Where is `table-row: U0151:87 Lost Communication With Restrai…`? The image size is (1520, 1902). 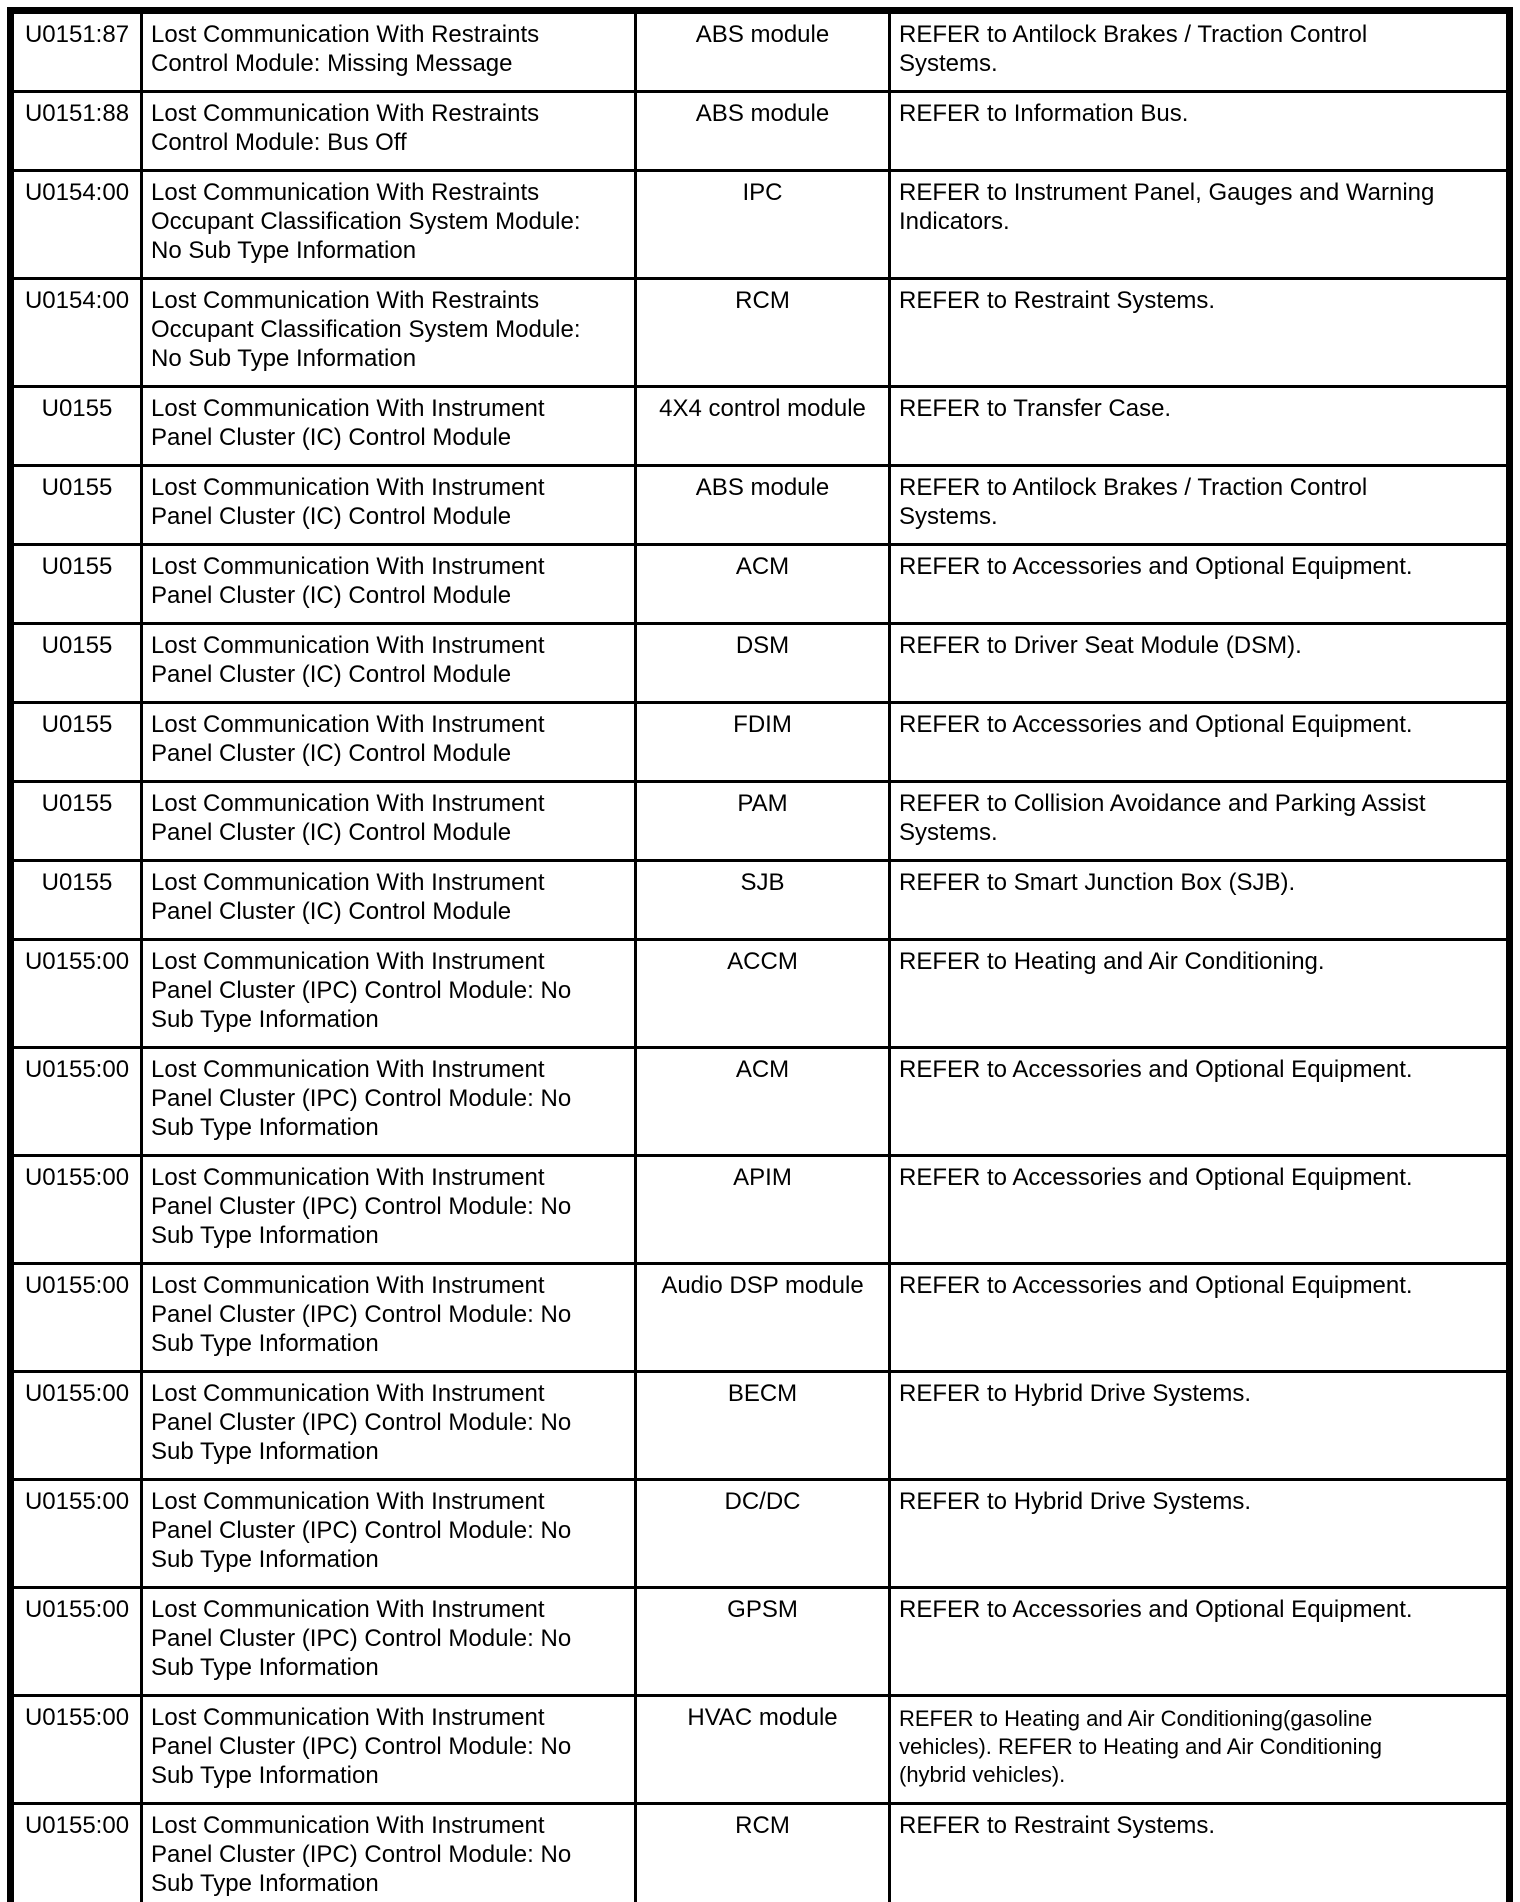
table-row: U0151:87 Lost Communication With Restrai… is located at coordinates (760, 51).